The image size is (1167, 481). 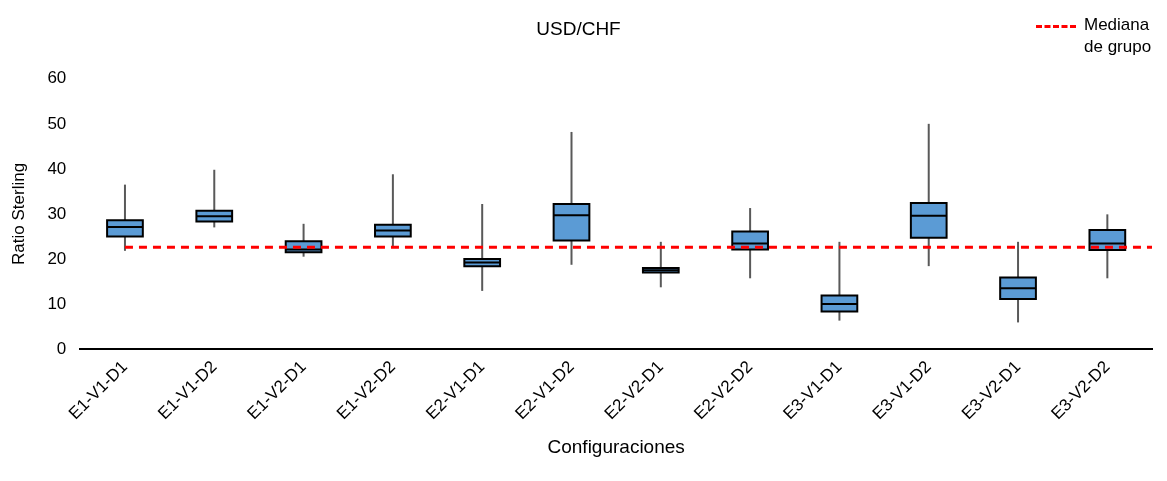 I want to click on legend-label: Mediana de grupo, so click(x=1118, y=36).